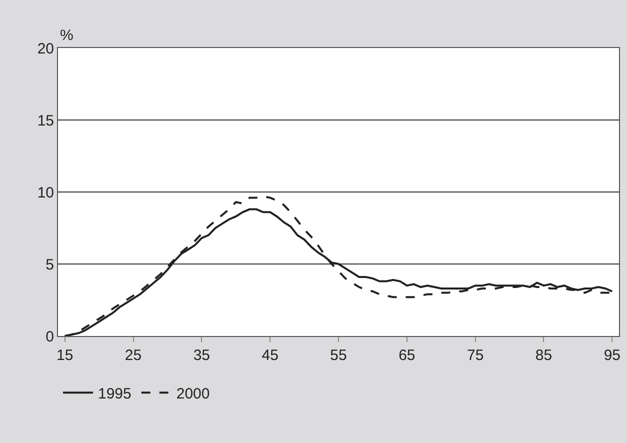 Image resolution: width=627 pixels, height=443 pixels. Describe the element at coordinates (475, 355) in the screenshot. I see `x-tick-label: 75` at that location.